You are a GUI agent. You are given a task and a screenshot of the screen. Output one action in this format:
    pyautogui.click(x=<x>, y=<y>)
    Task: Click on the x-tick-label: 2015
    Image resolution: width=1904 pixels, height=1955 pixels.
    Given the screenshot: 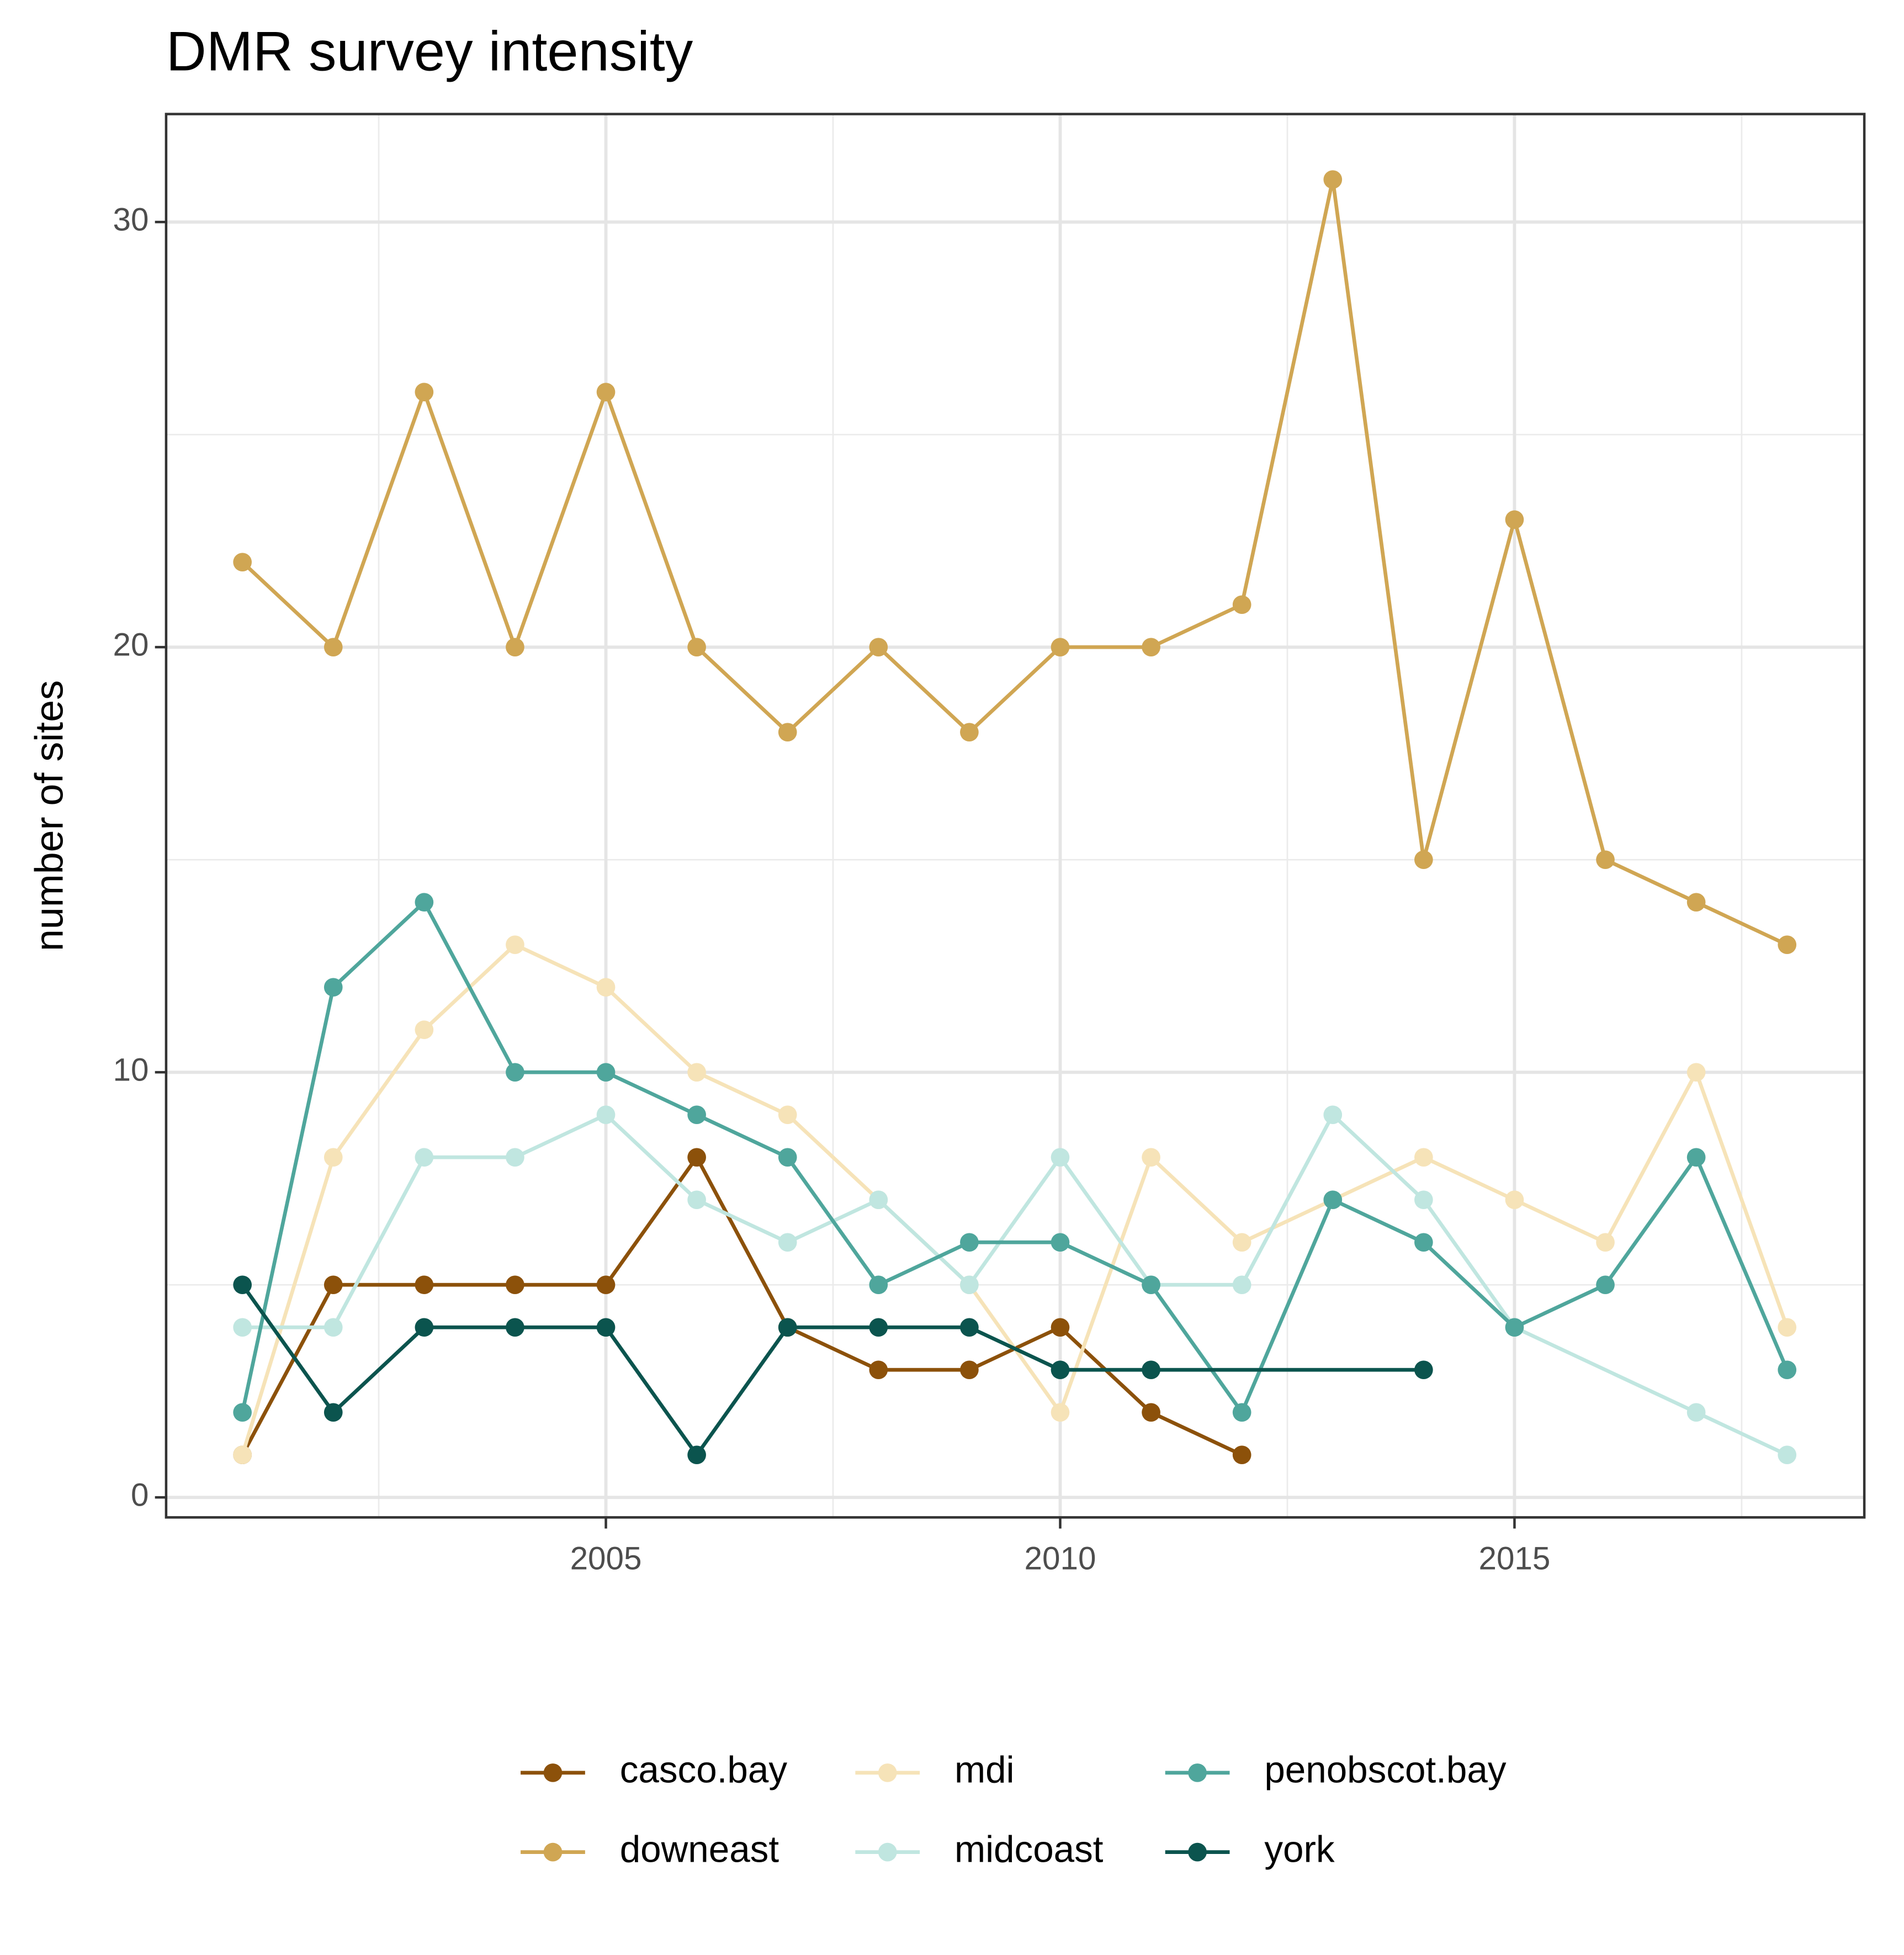 What is the action you would take?
    pyautogui.click(x=1515, y=1558)
    